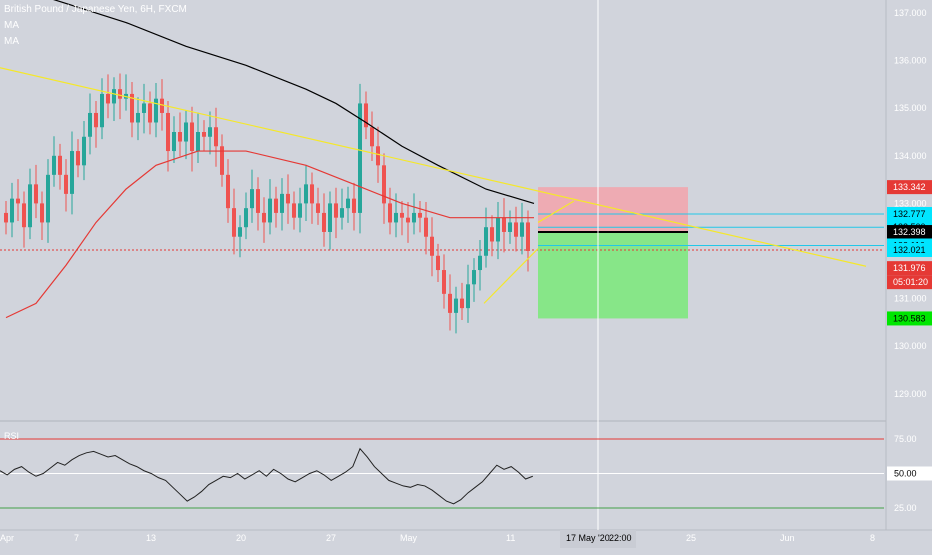  Describe the element at coordinates (905, 439) in the screenshot. I see `rsi-tick-label: 75.00` at that location.